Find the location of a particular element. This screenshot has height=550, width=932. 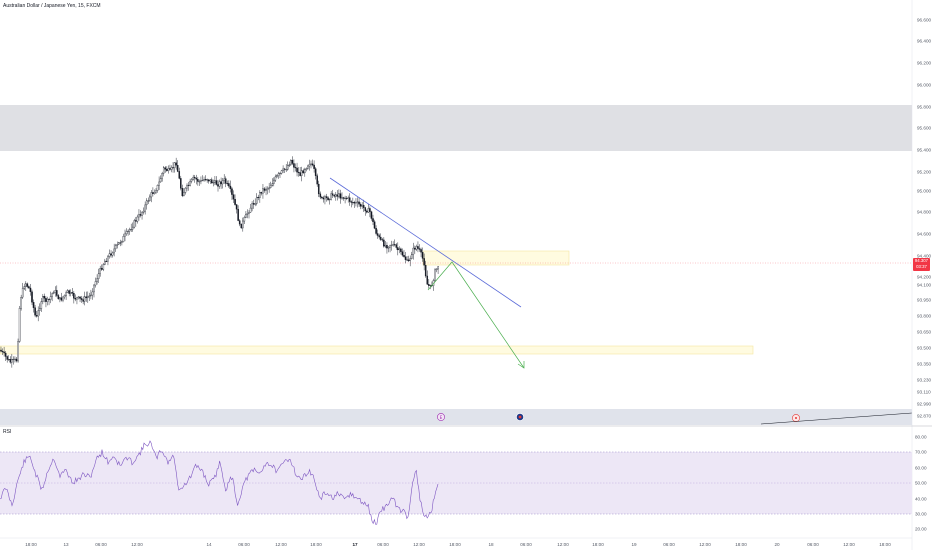

time-axis-label: 20 is located at coordinates (777, 544).